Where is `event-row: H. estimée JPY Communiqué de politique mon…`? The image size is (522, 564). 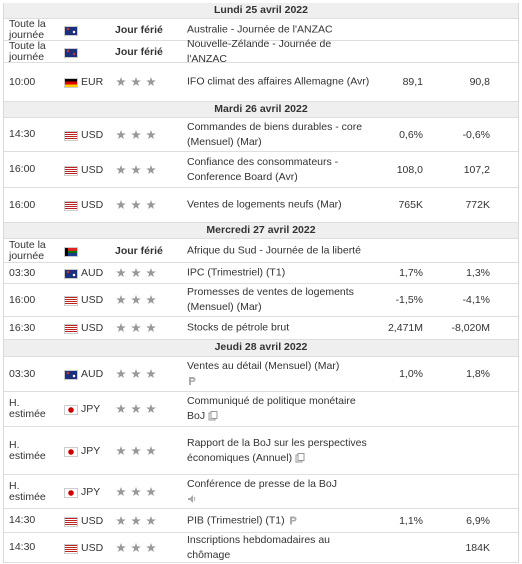 event-row: H. estimée JPY Communiqué de politique mon… is located at coordinates (261, 409).